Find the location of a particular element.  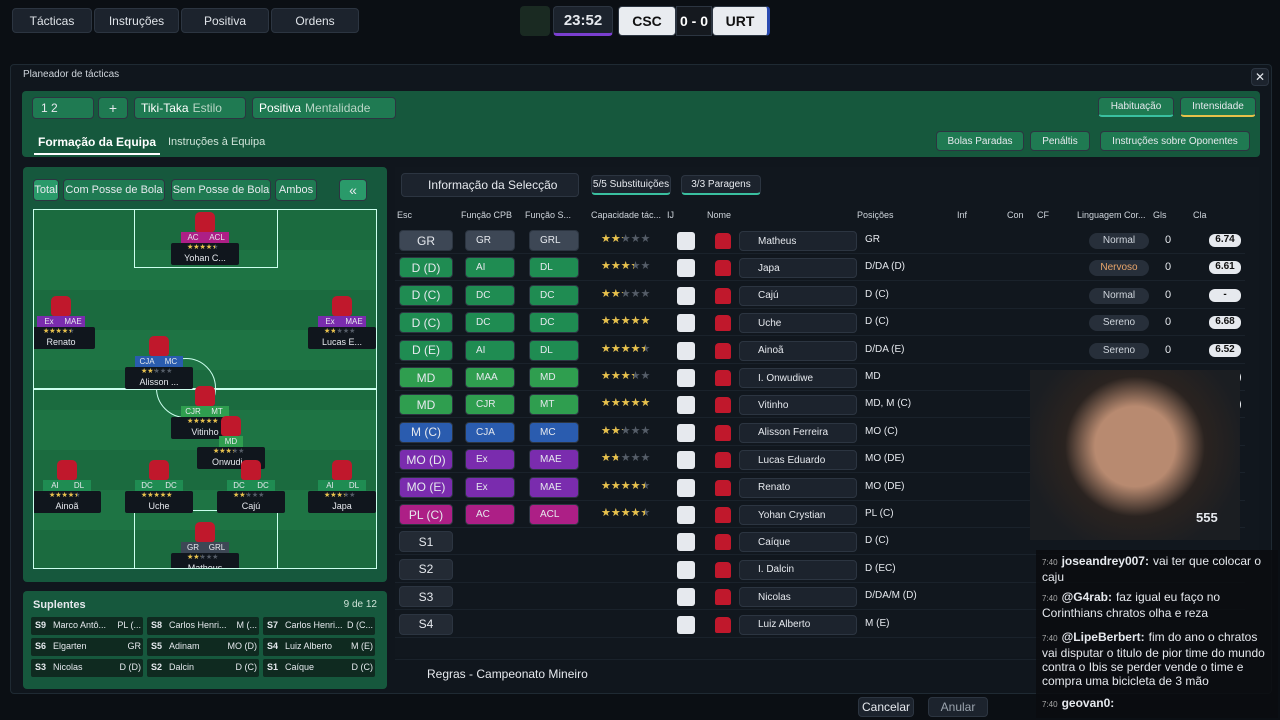

name-select: Caíque is located at coordinates (798, 542).